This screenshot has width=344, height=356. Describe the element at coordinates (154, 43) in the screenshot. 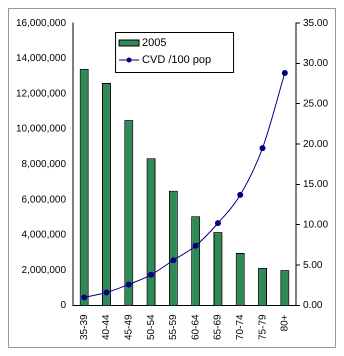

I see `legend-label: 2005` at that location.